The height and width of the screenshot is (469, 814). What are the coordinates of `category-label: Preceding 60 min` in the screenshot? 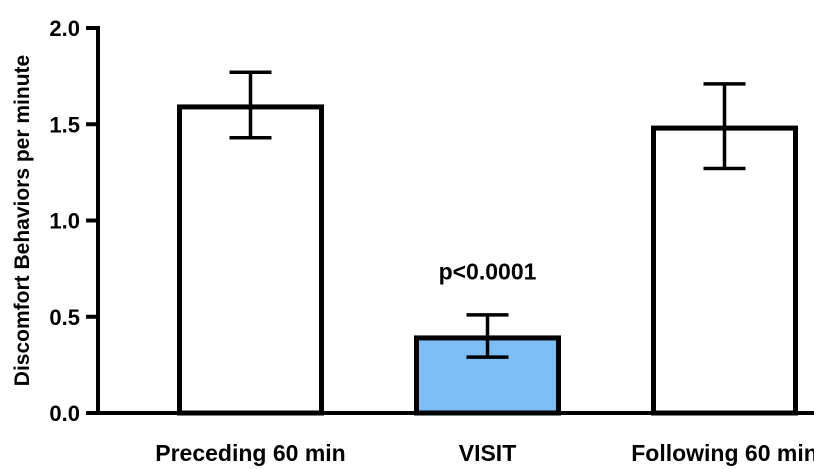 It's located at (250, 453).